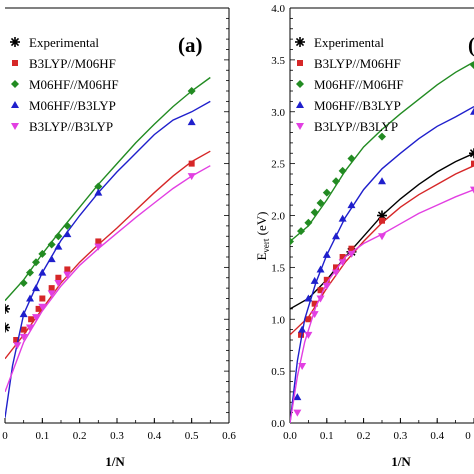 The width and height of the screenshot is (474, 474). What do you see at coordinates (468, 436) in the screenshot?
I see `x-tick-label: 0` at bounding box center [468, 436].